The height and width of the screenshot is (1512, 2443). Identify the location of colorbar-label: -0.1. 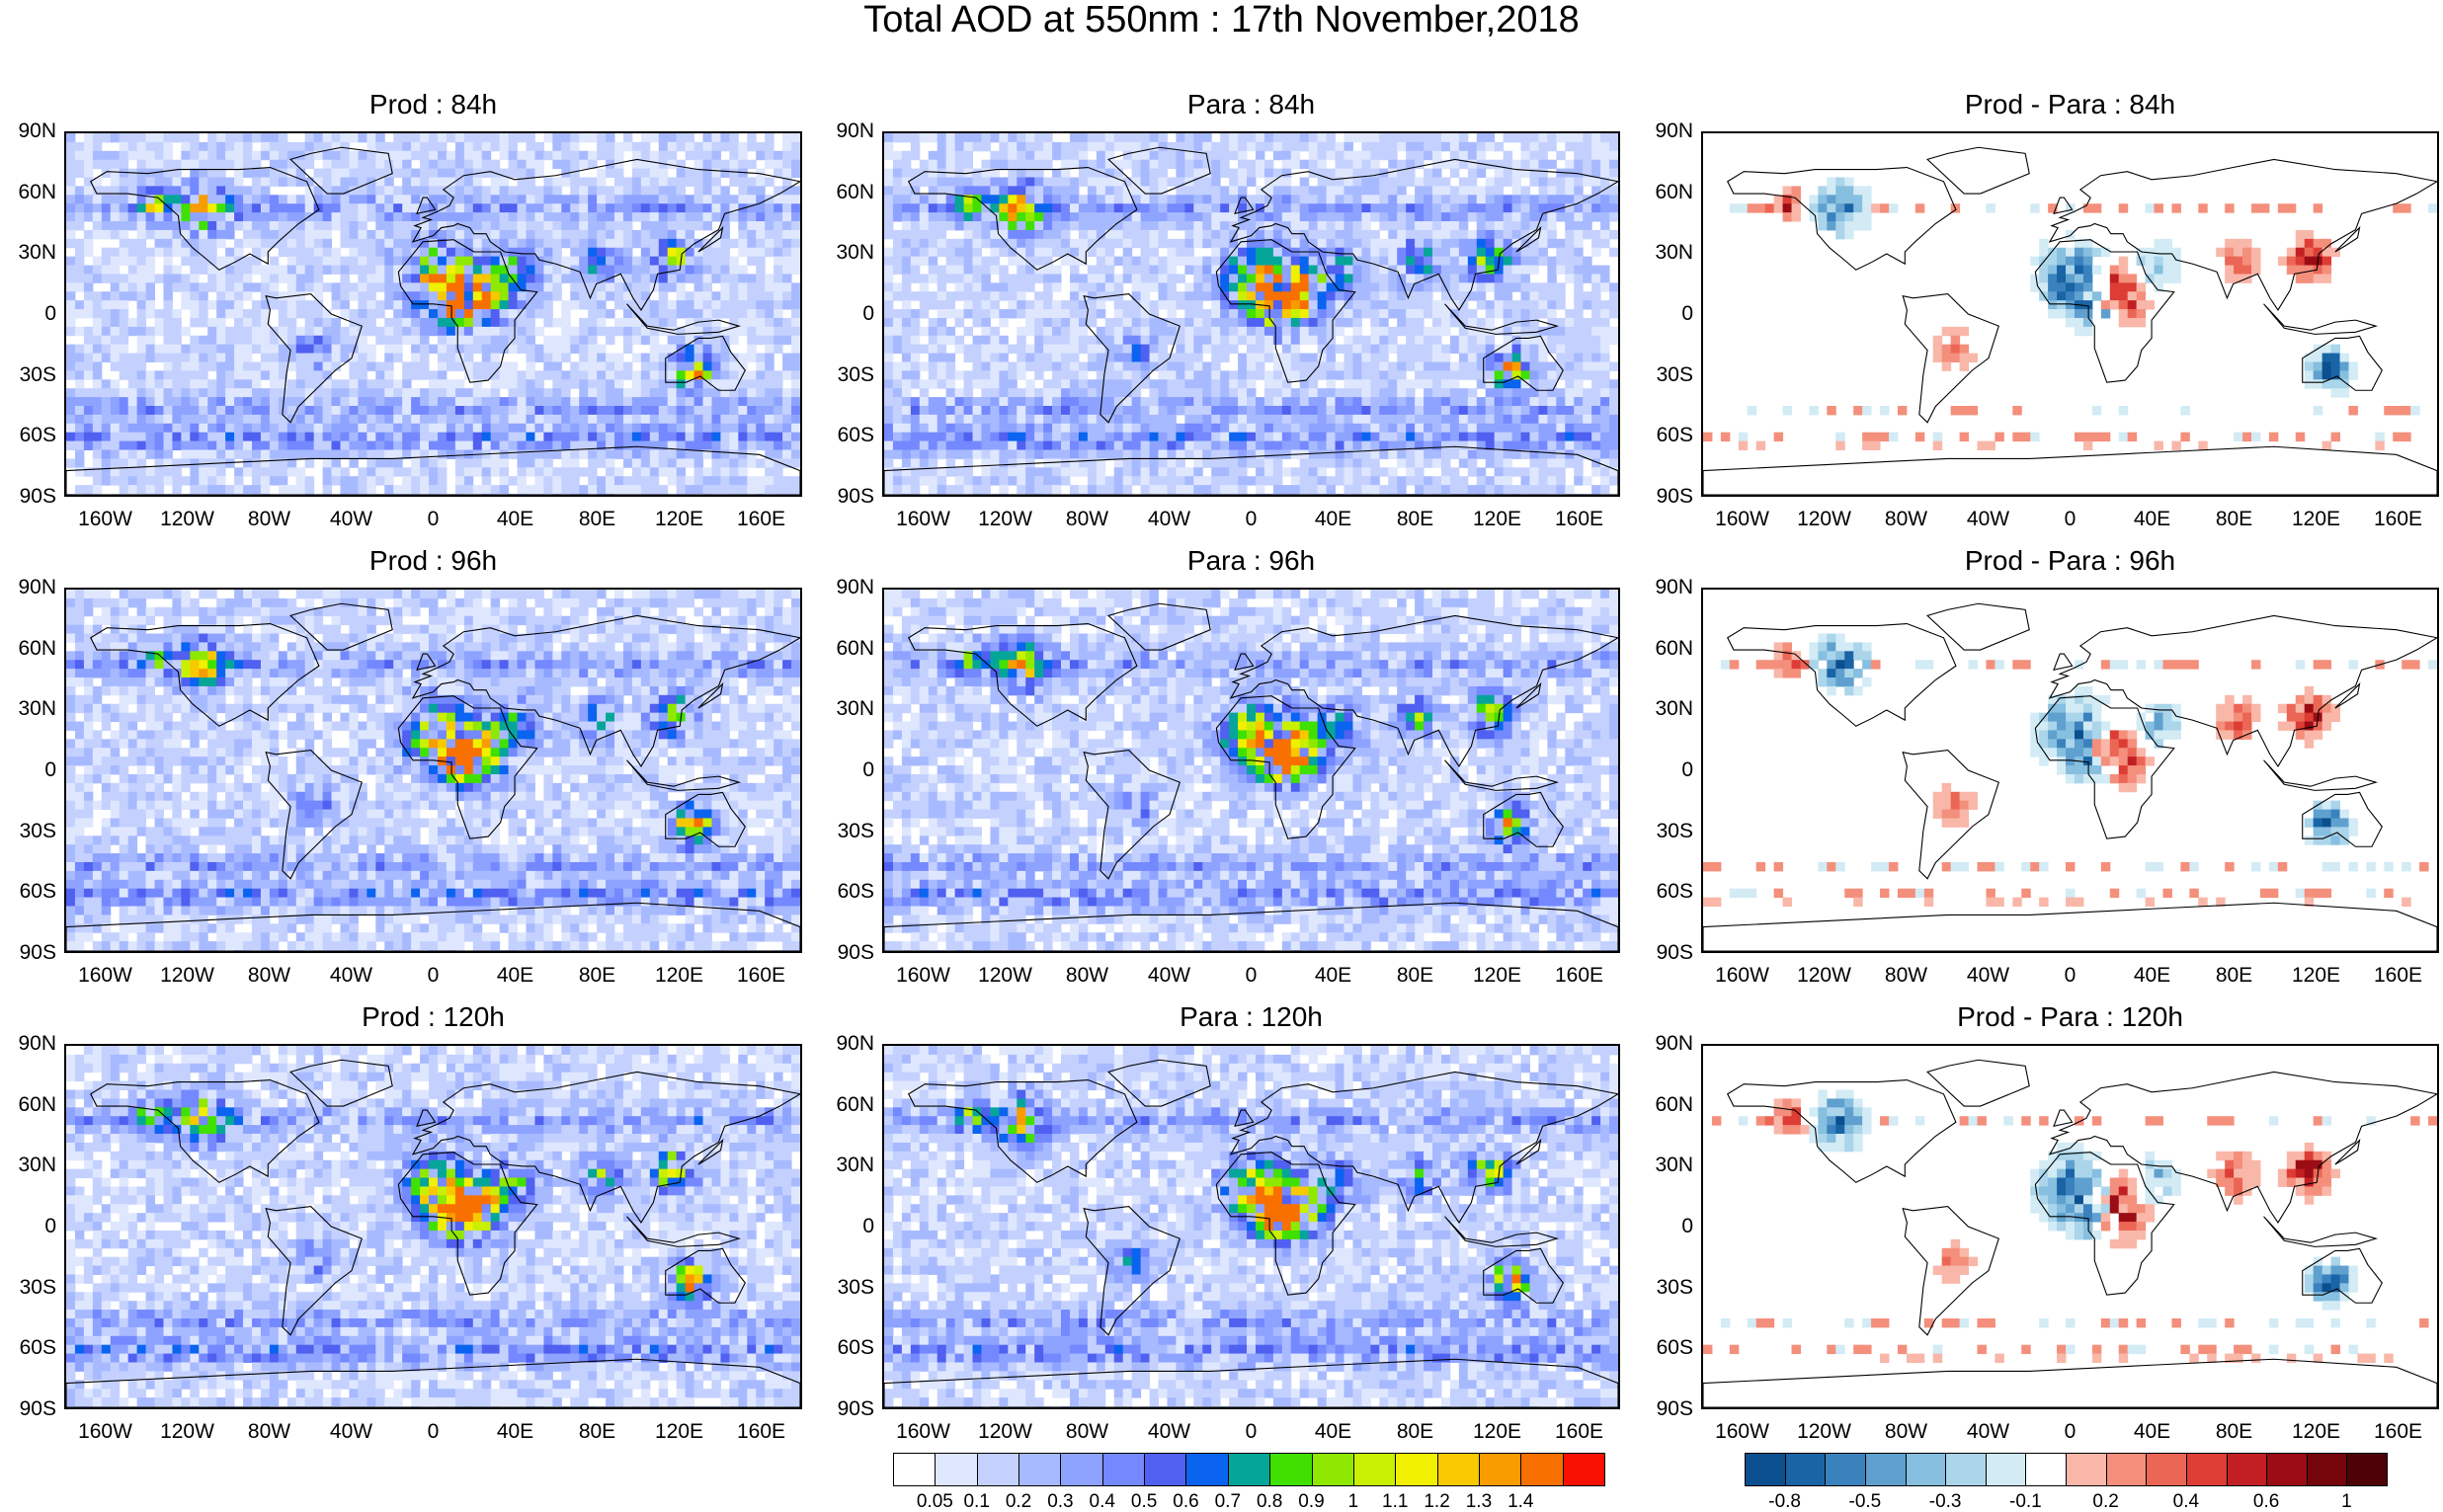
(2025, 1502).